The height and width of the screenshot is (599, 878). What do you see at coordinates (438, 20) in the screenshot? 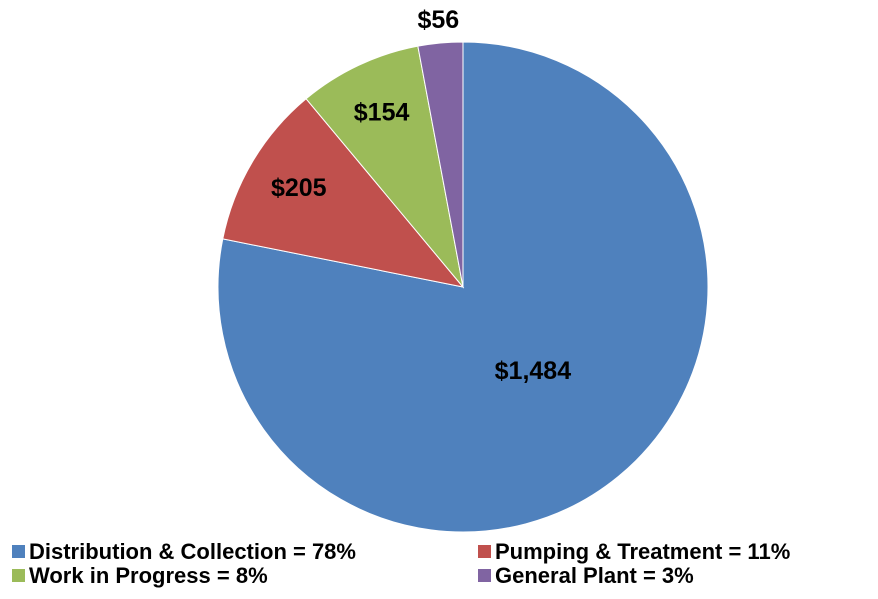
I see `data-label: $56` at bounding box center [438, 20].